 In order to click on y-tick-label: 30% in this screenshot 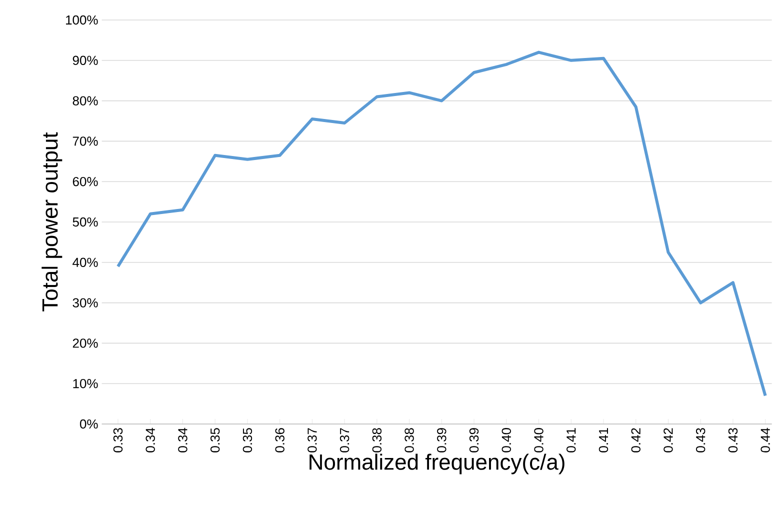, I will do `click(85, 303)`.